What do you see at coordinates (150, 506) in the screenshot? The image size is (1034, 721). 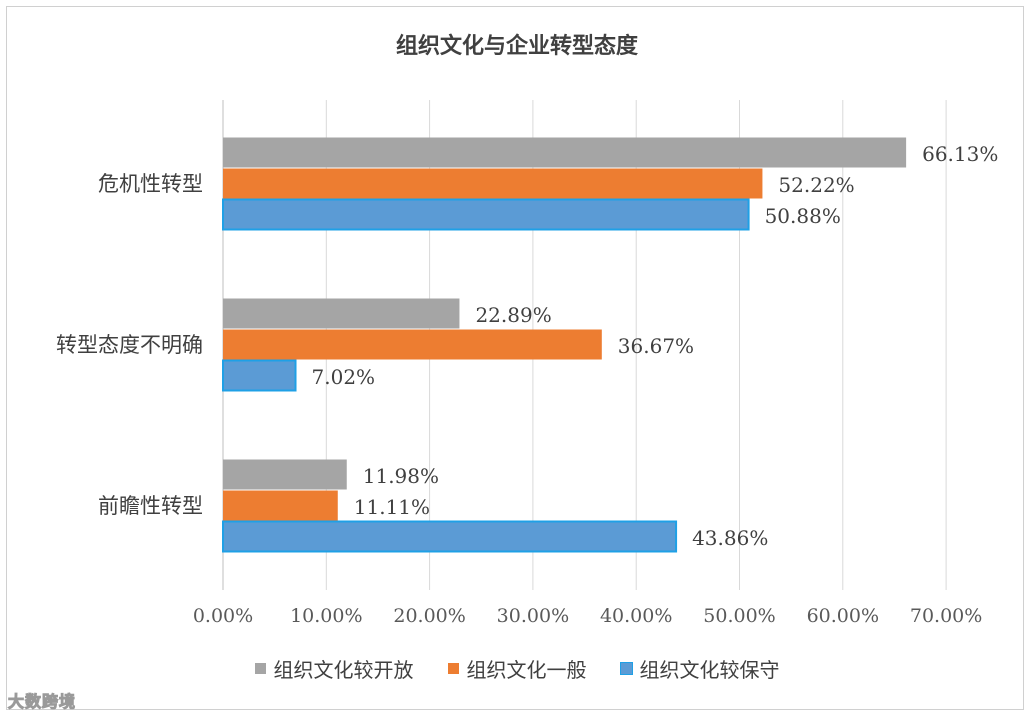 I see `category-label: 前瞻性转型` at bounding box center [150, 506].